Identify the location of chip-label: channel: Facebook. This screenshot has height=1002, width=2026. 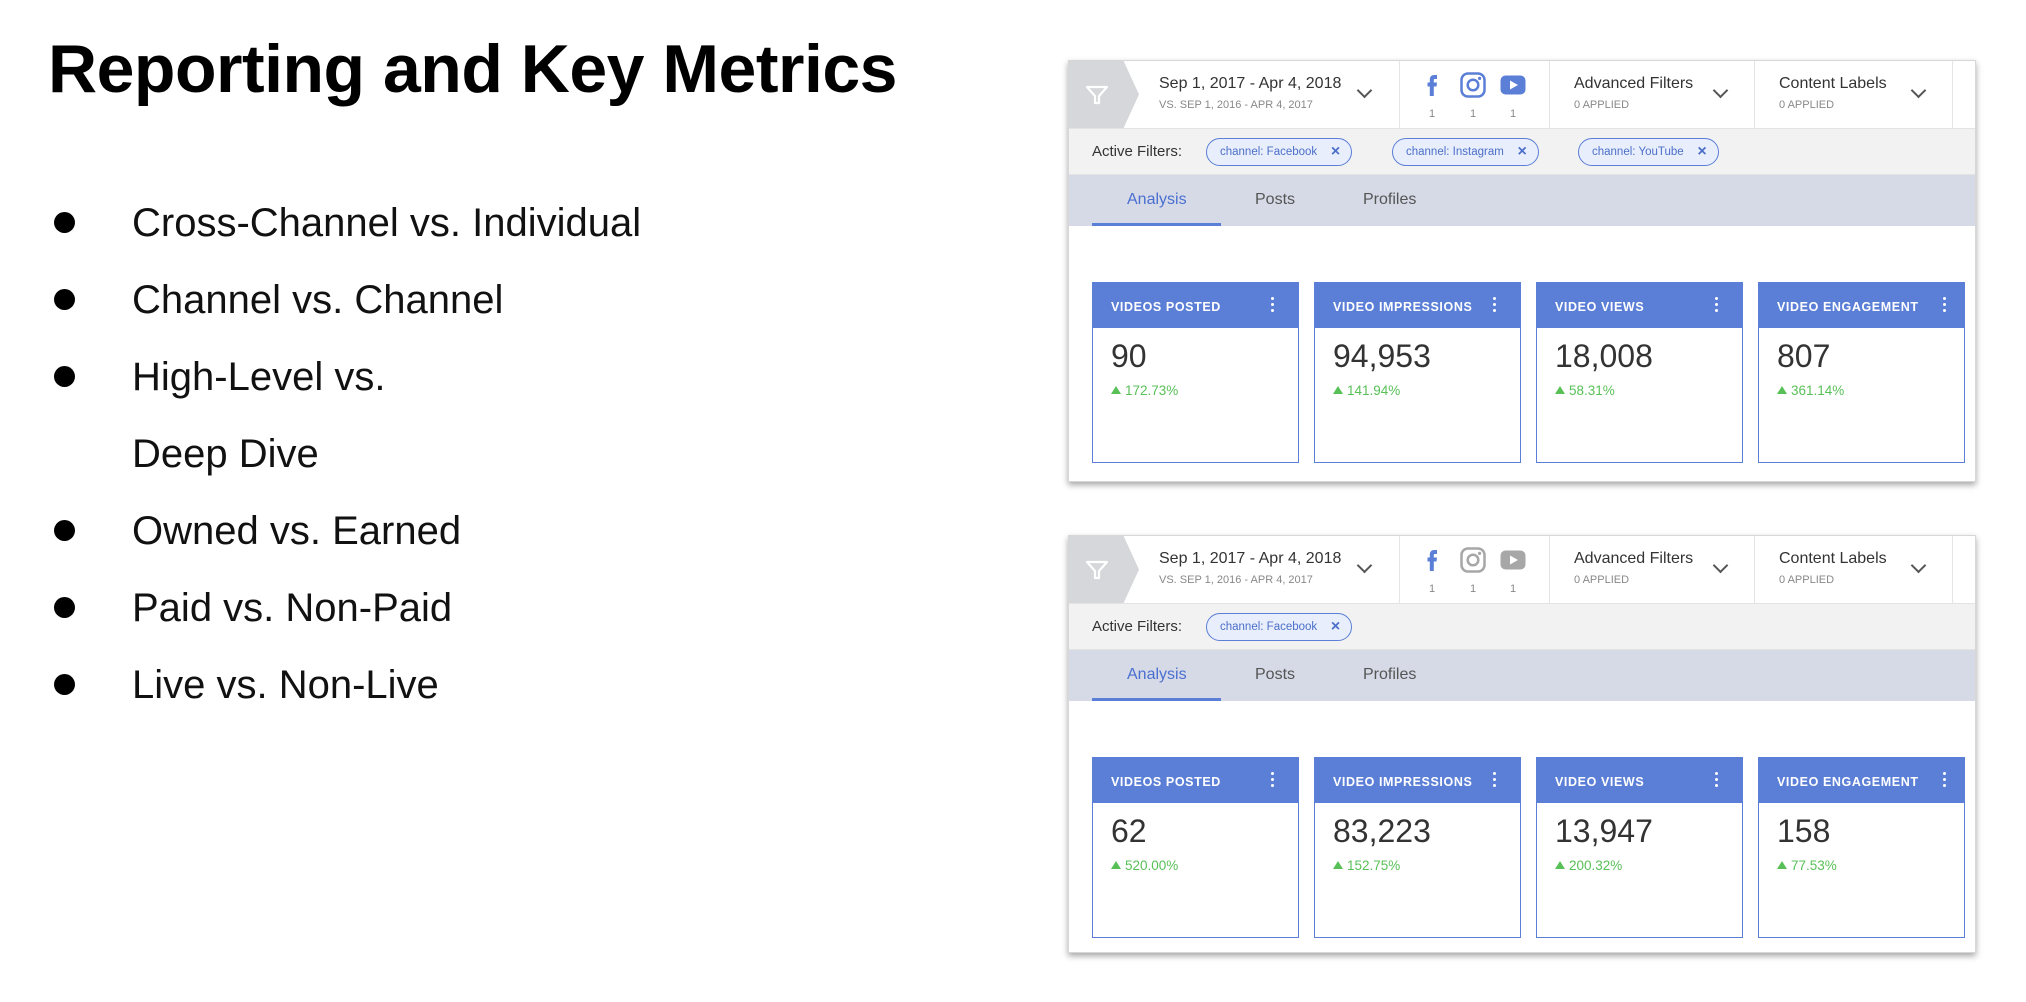
(1269, 627).